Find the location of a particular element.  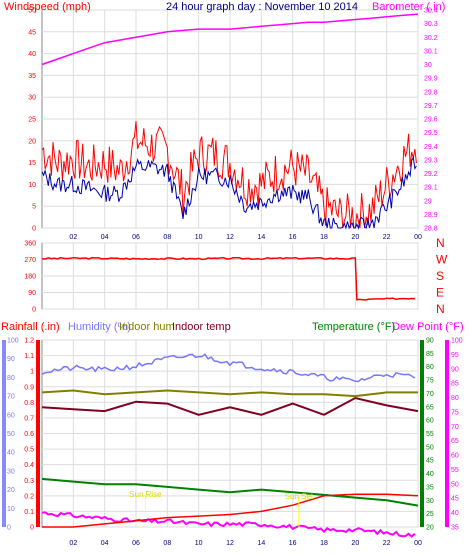

x-tick-label: 18 is located at coordinates (324, 543).